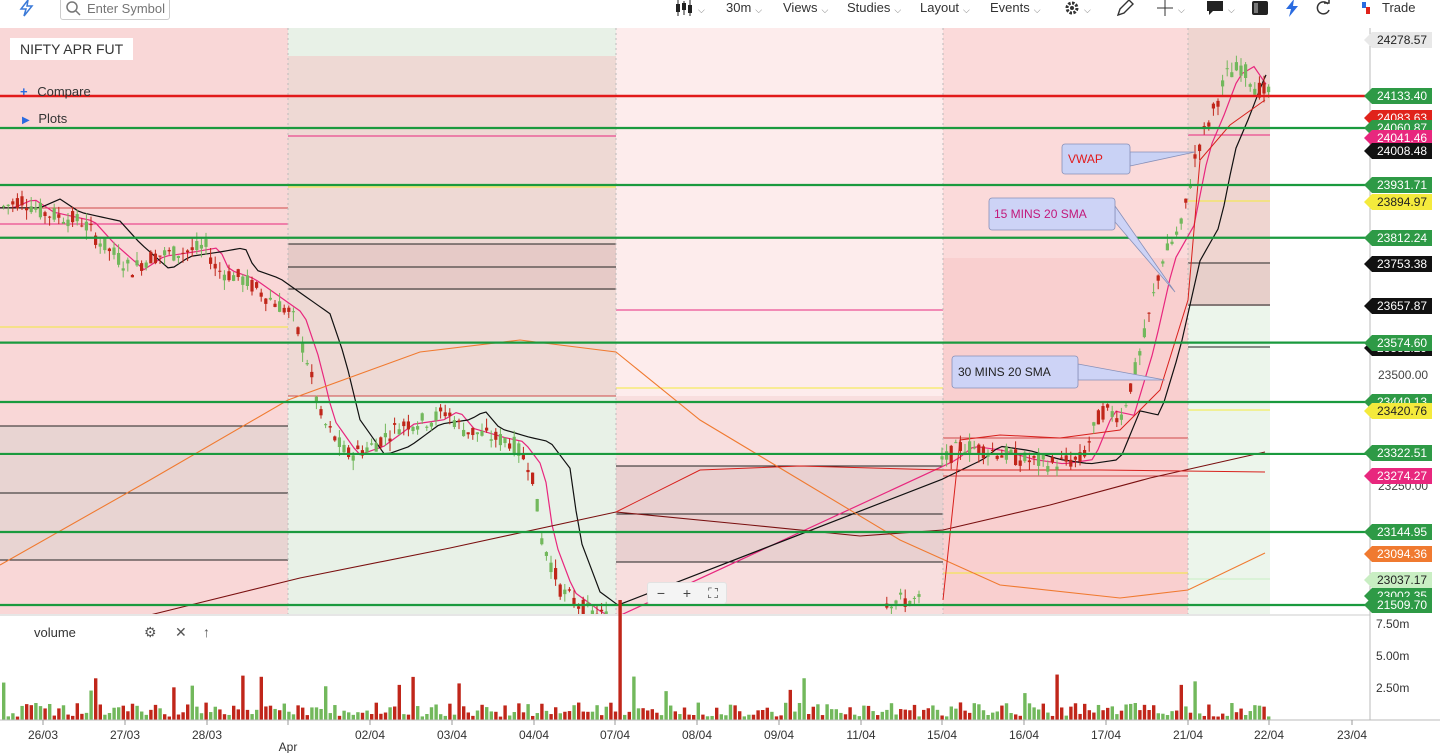  Describe the element at coordinates (1402, 96) in the screenshot. I see `price-tag-label: 24133.40` at that location.